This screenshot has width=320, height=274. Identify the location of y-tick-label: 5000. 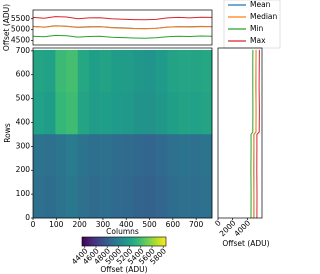
(20, 29).